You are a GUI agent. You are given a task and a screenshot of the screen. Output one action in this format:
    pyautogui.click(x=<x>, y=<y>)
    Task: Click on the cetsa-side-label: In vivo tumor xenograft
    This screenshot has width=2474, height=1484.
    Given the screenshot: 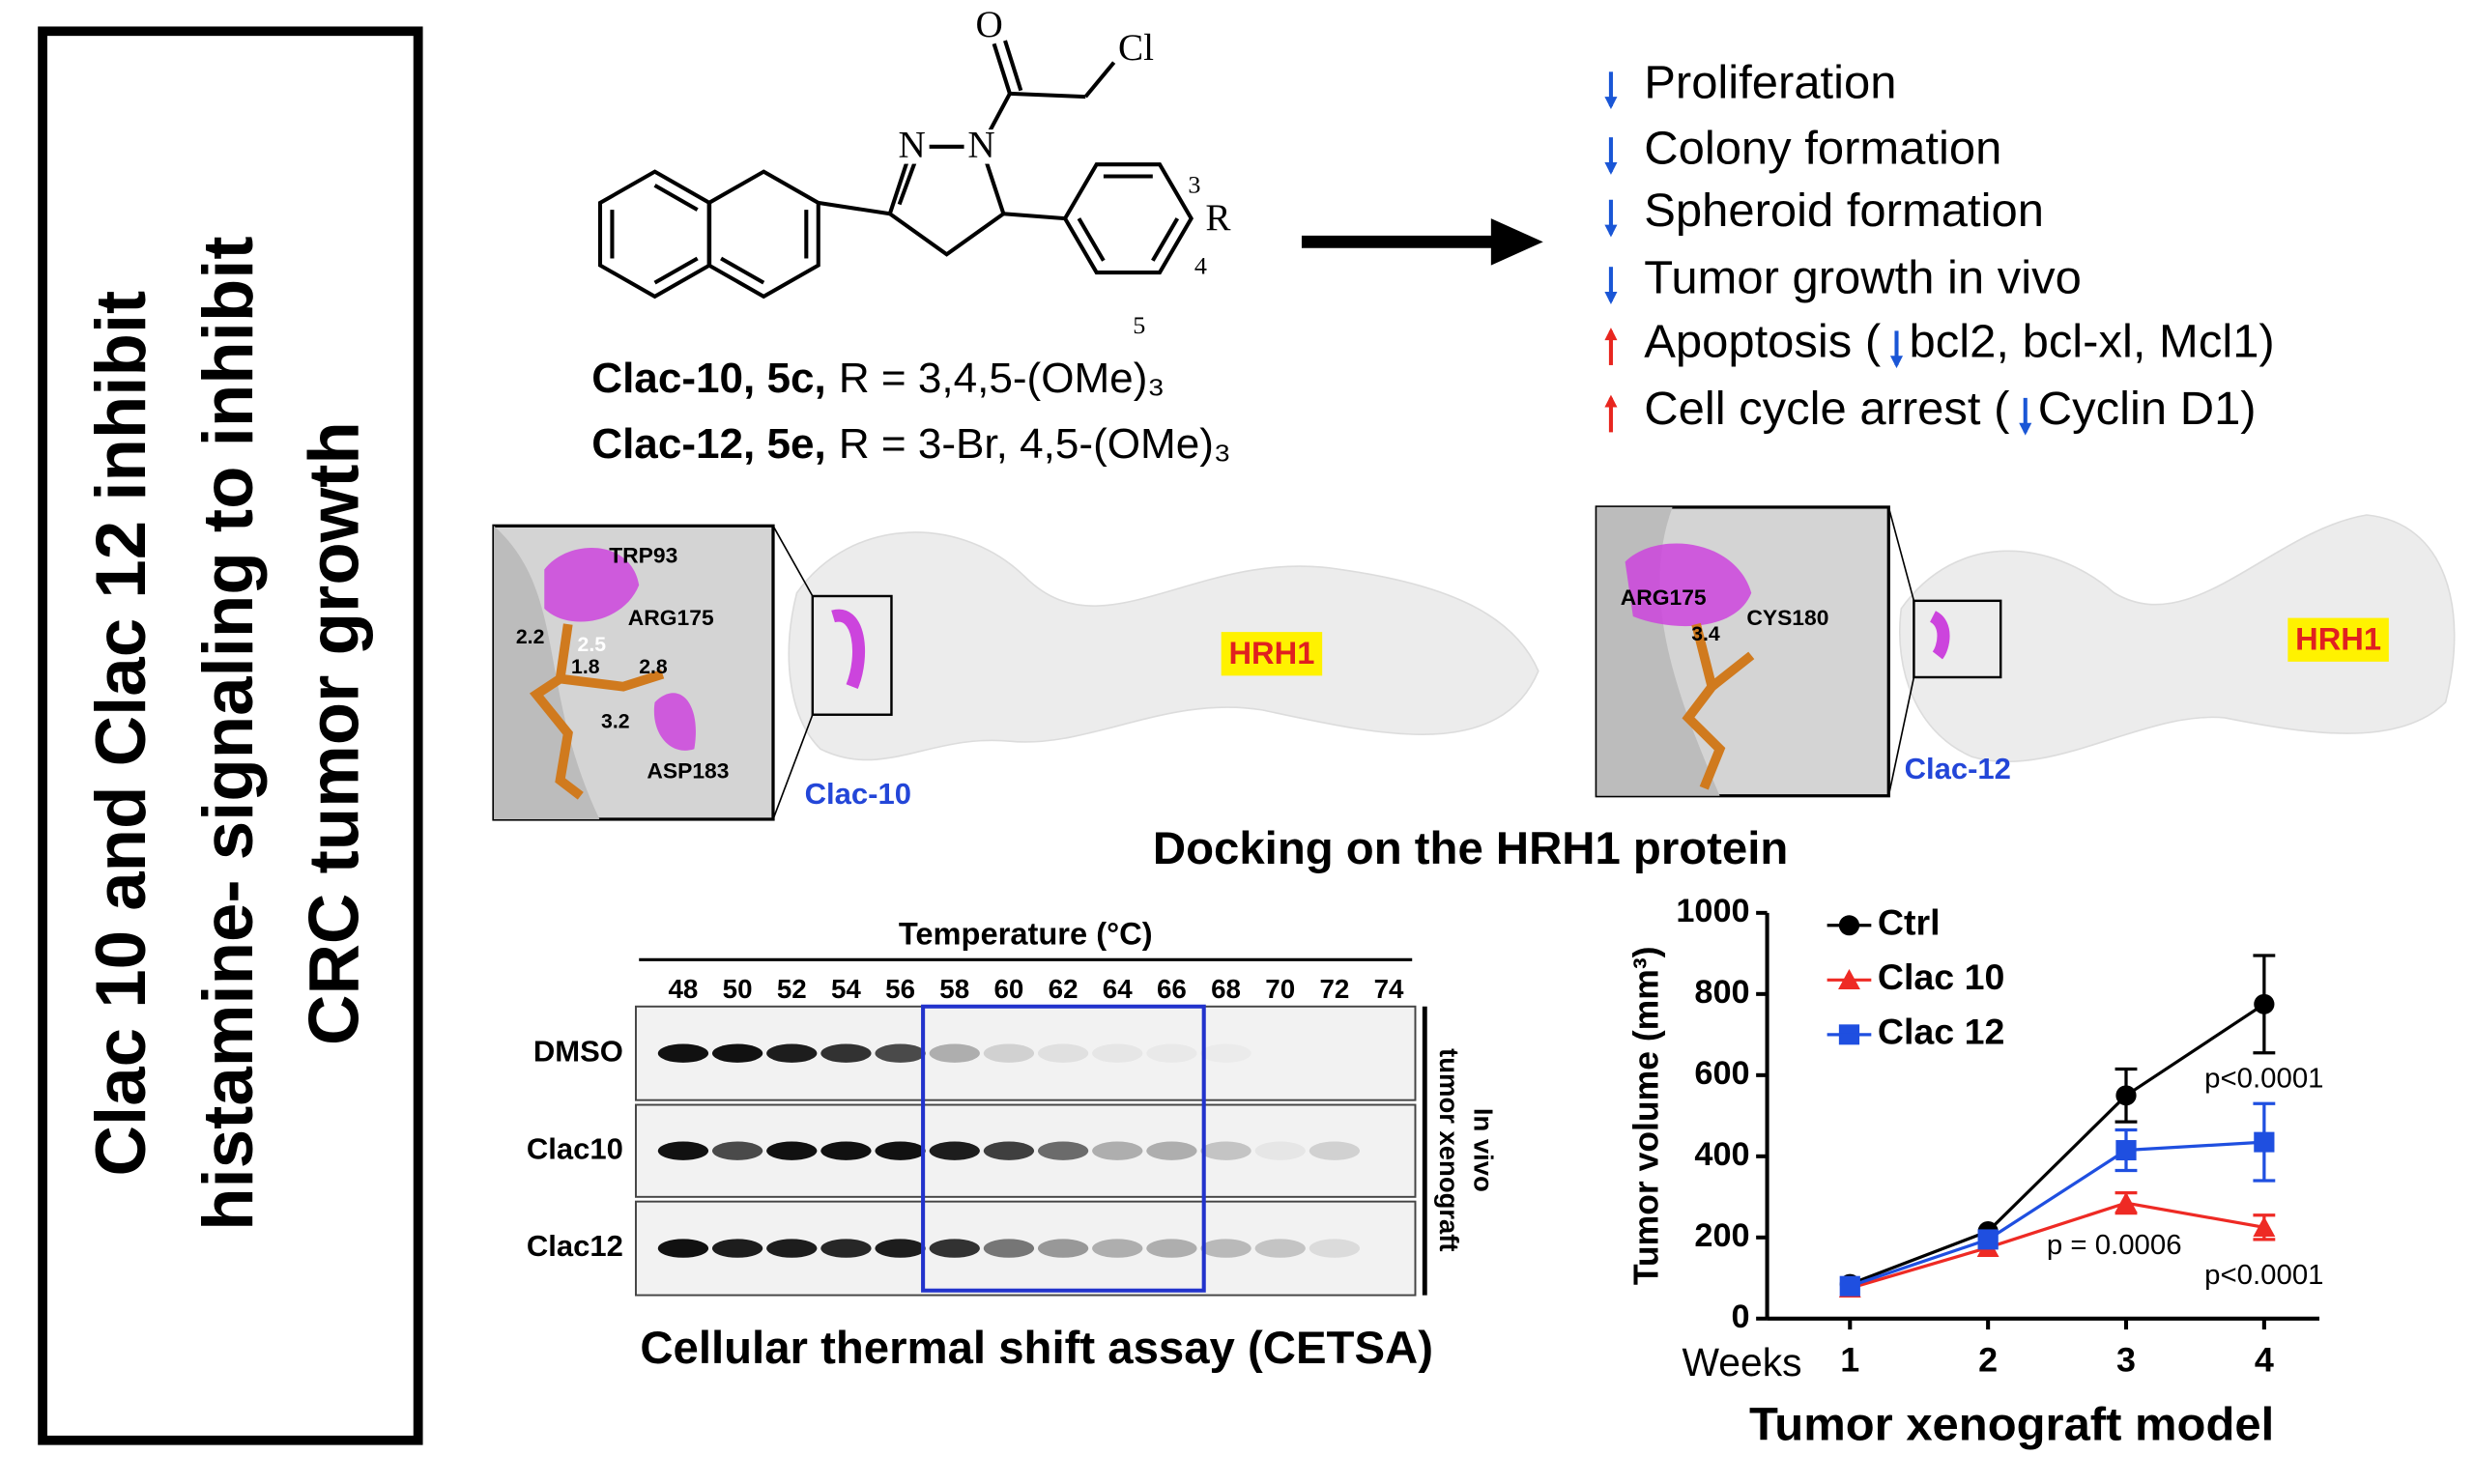 What is the action you would take?
    pyautogui.click(x=1467, y=1149)
    